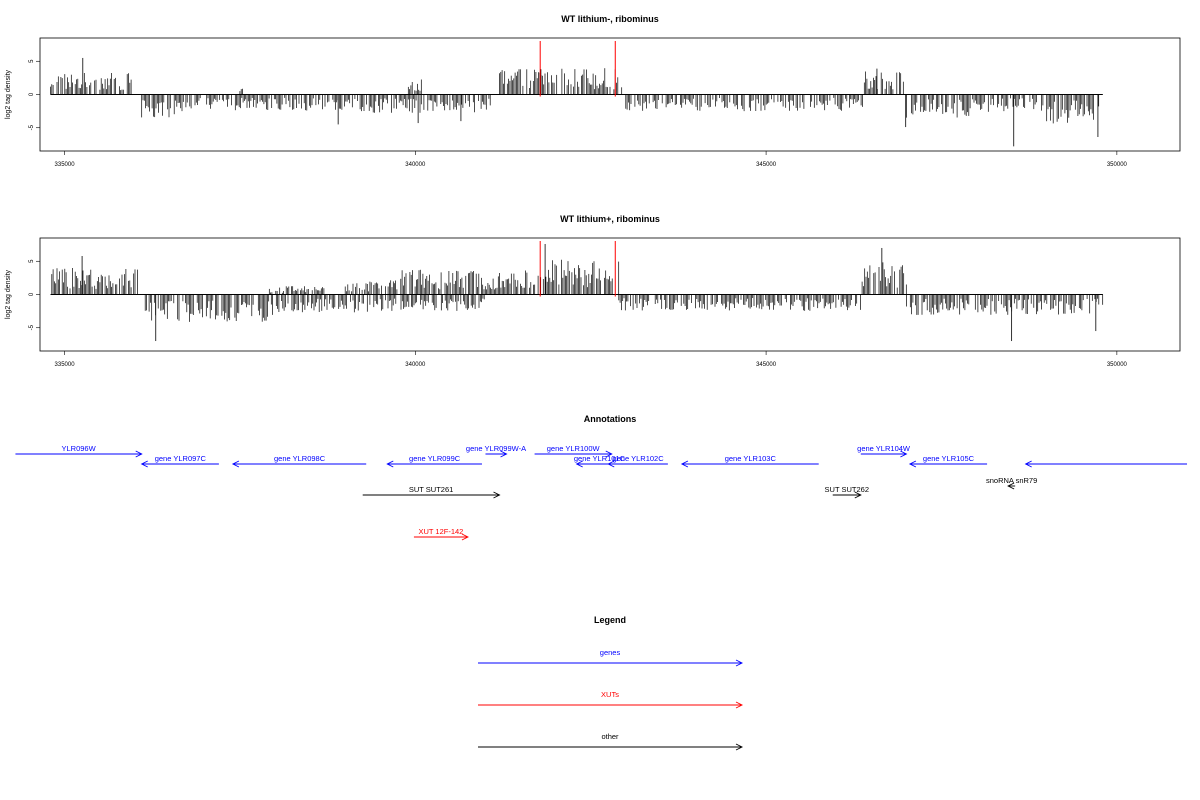  Describe the element at coordinates (1011, 480) in the screenshot. I see `feature-label: snoRNA snR79` at that location.